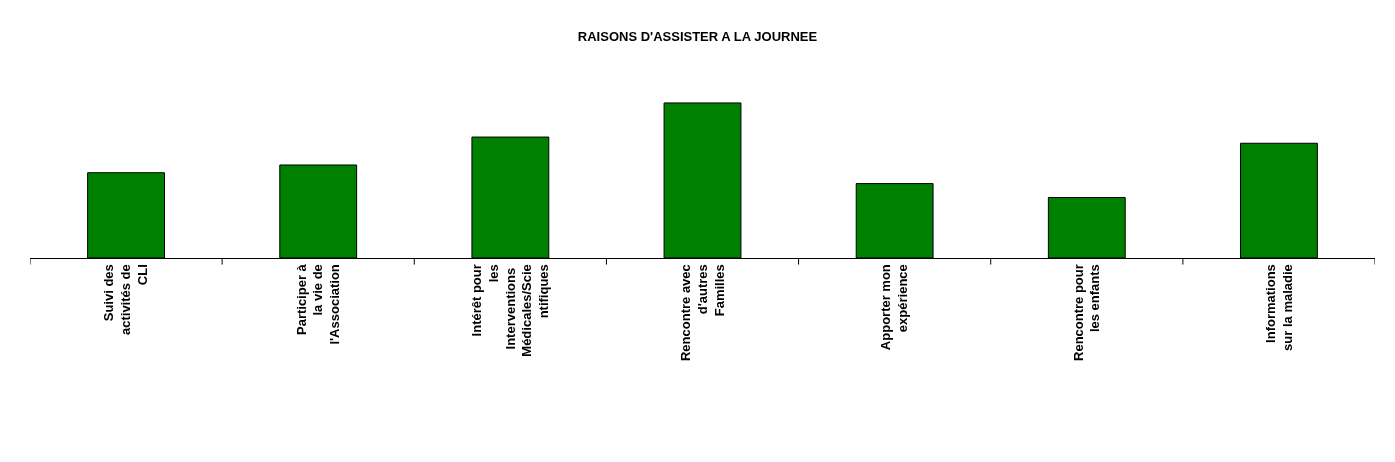 This screenshot has width=1395, height=462. I want to click on x-tick-label: Rencontre pour les enfants, so click(1086, 312).